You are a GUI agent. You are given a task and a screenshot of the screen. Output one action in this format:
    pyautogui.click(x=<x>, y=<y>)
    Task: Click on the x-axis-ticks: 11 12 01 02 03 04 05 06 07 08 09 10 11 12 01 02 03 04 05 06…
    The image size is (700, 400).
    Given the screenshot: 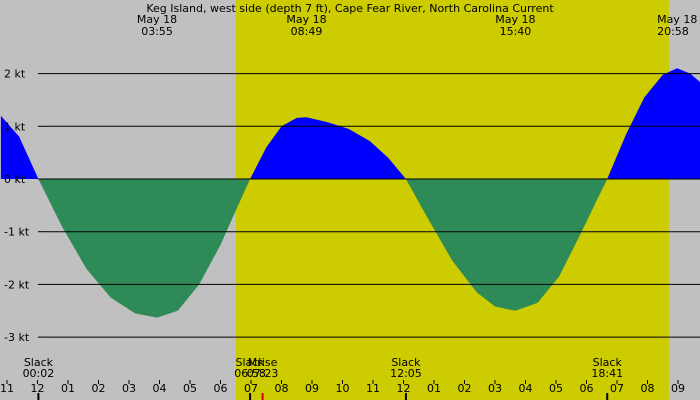 What is the action you would take?
    pyautogui.click(x=342, y=387)
    